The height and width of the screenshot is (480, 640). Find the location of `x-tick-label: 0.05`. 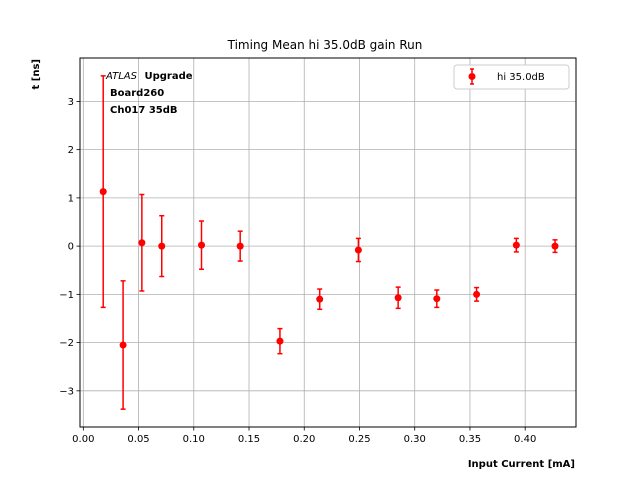

x-tick-label: 0.05 is located at coordinates (138, 439).